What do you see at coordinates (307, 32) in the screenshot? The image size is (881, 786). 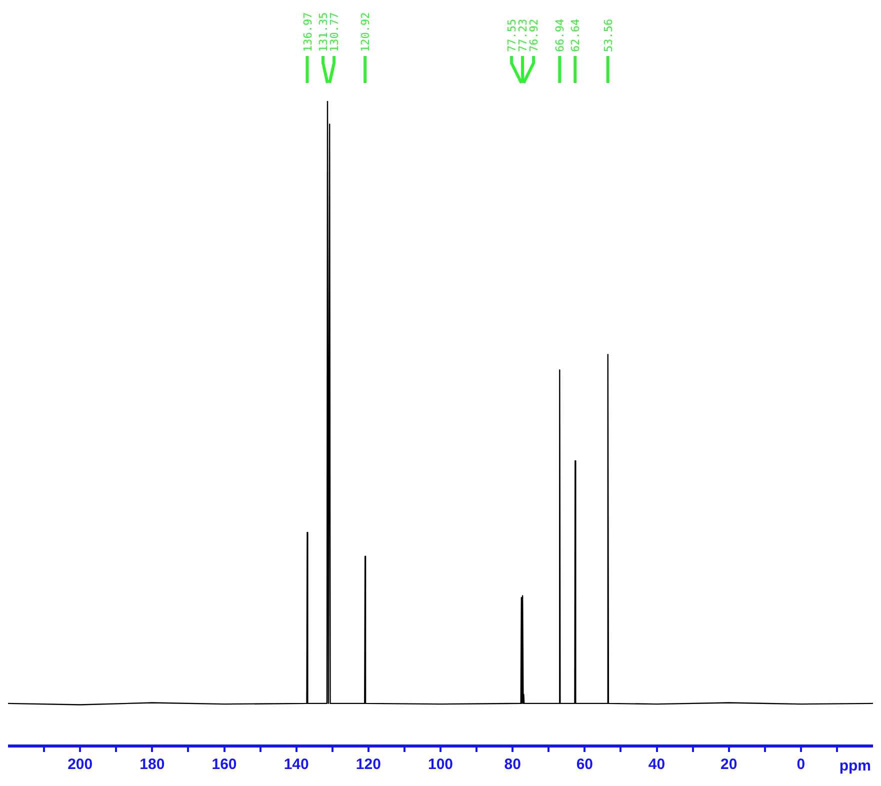 I see `annotation: 136.97` at bounding box center [307, 32].